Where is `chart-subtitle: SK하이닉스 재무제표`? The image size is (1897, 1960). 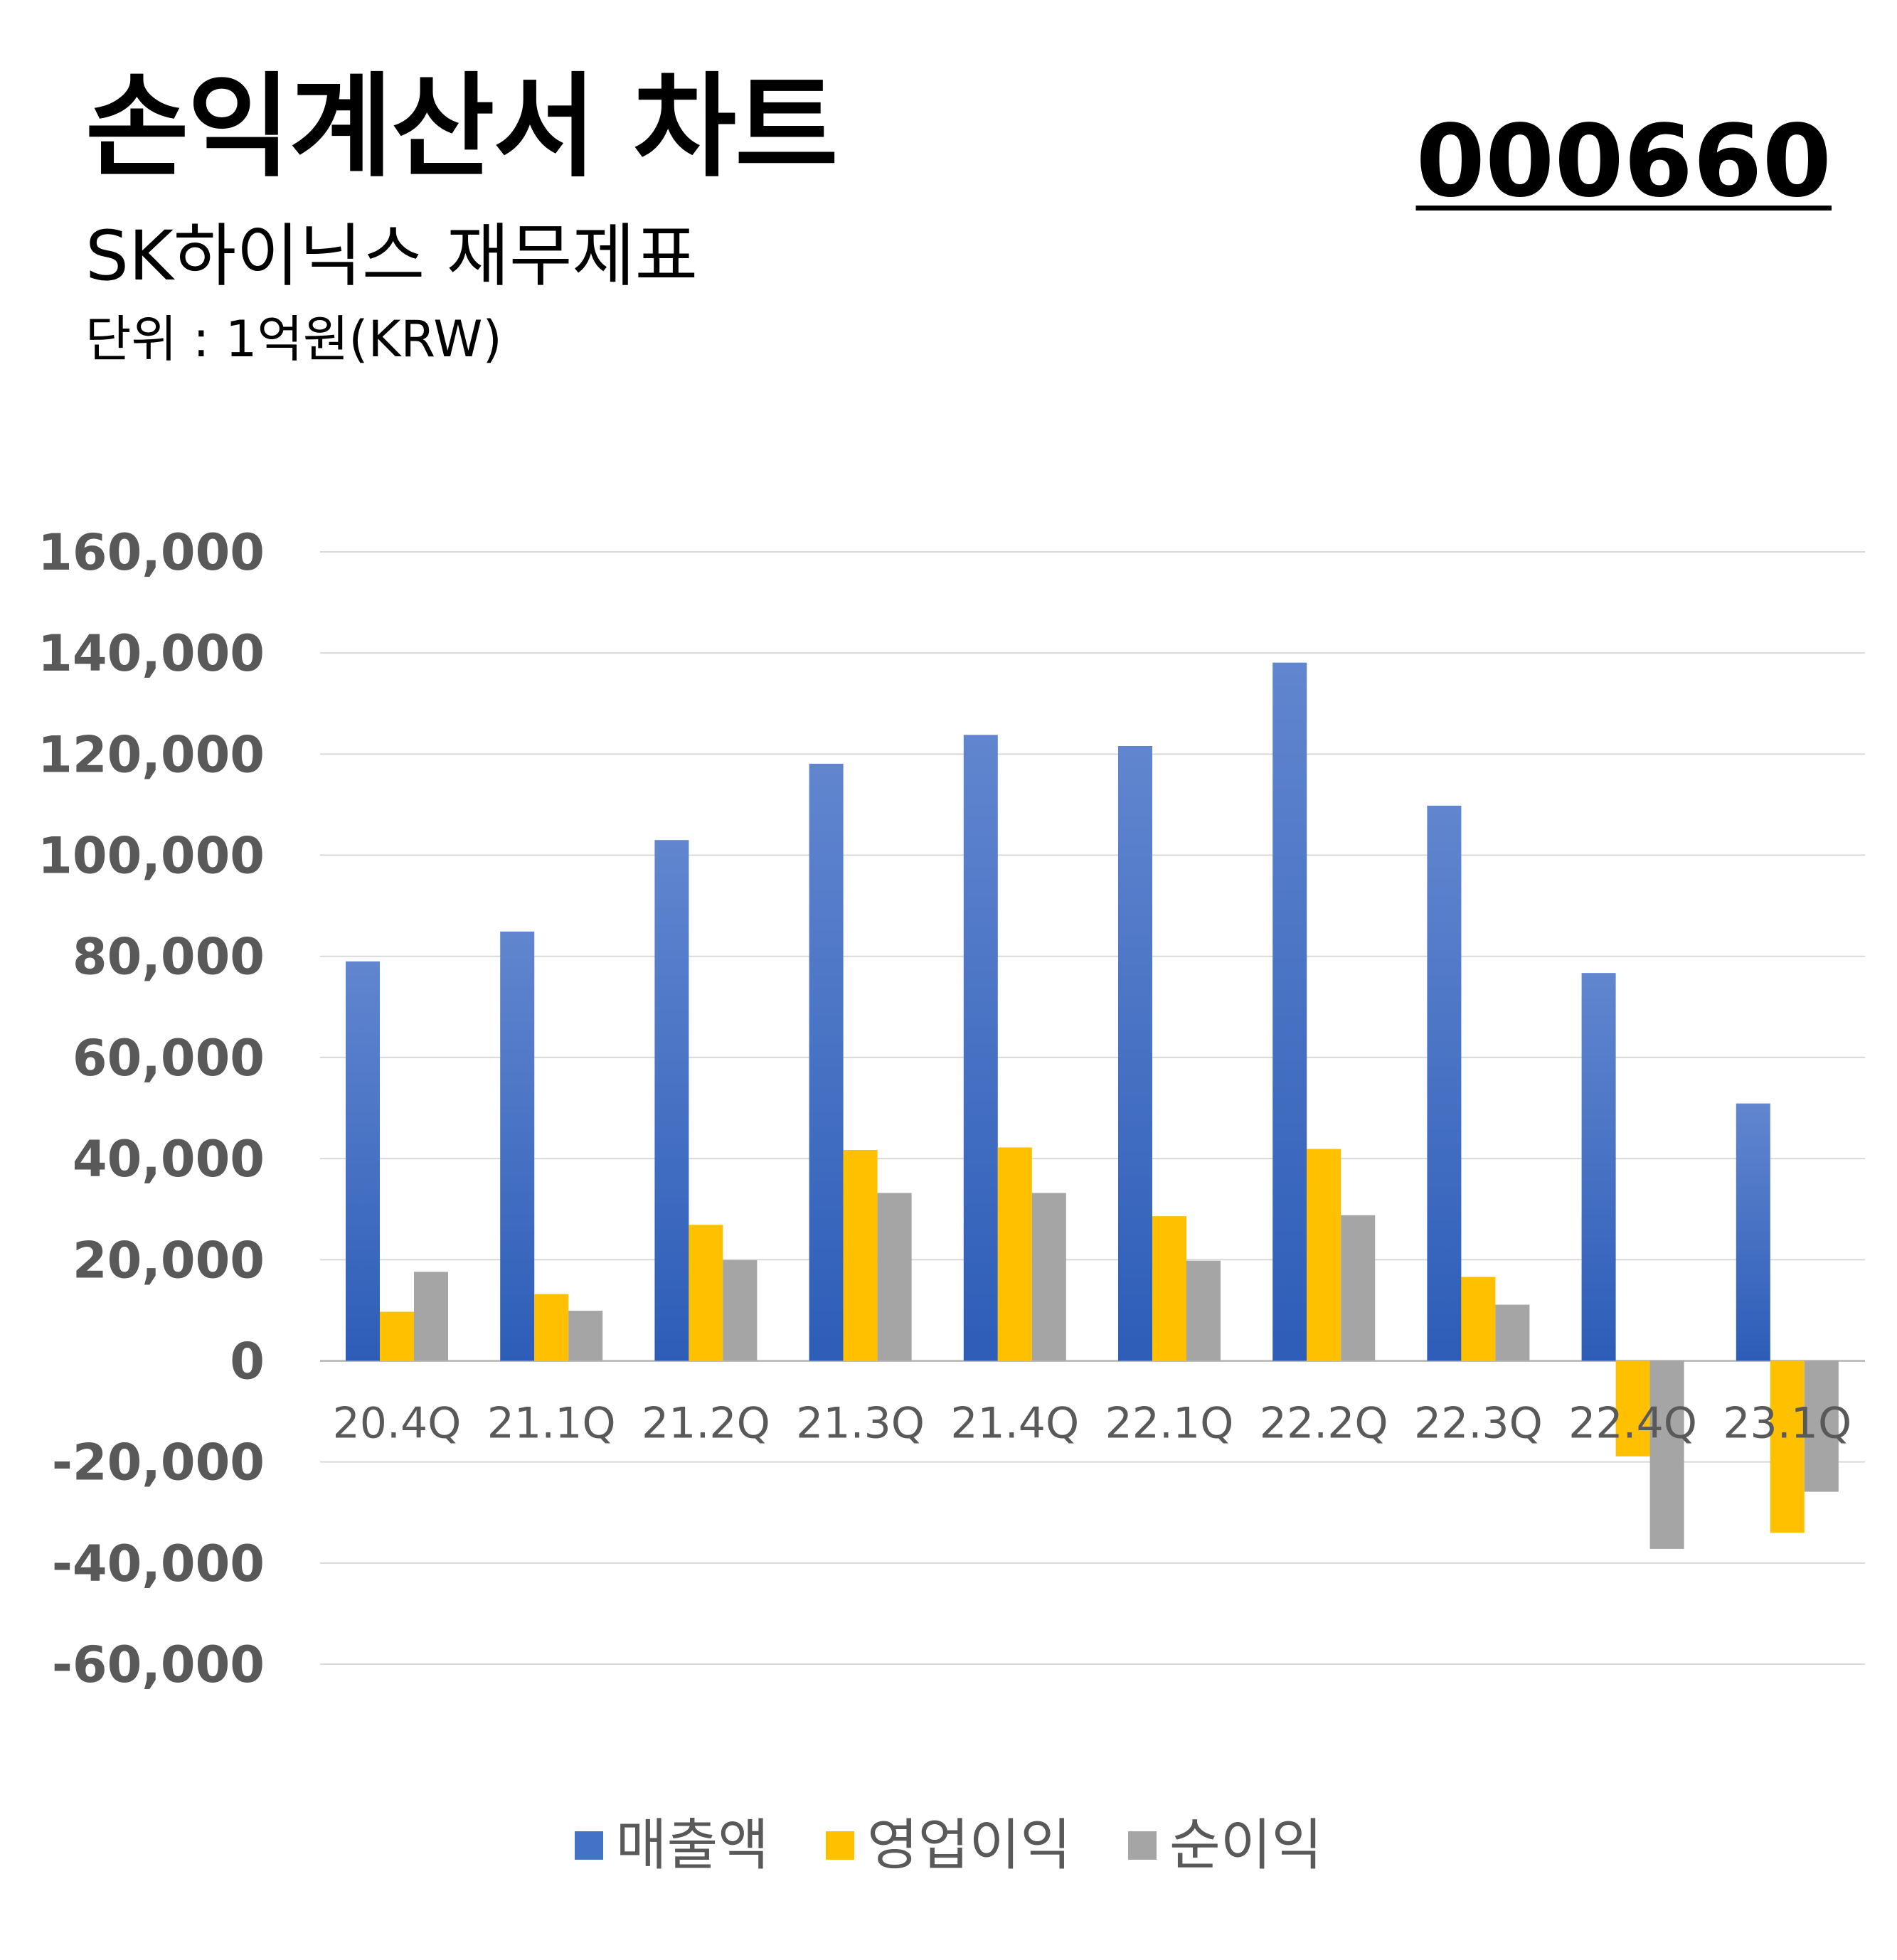 chart-subtitle: SK하이닉스 재무제표 is located at coordinates (392, 256).